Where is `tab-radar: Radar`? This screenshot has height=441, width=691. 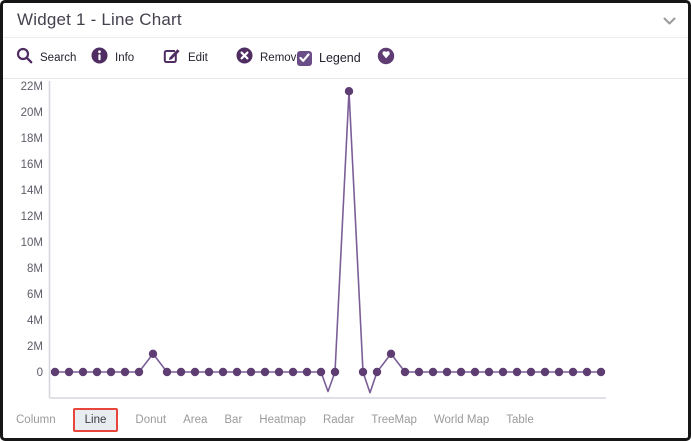 tab-radar: Radar is located at coordinates (338, 420).